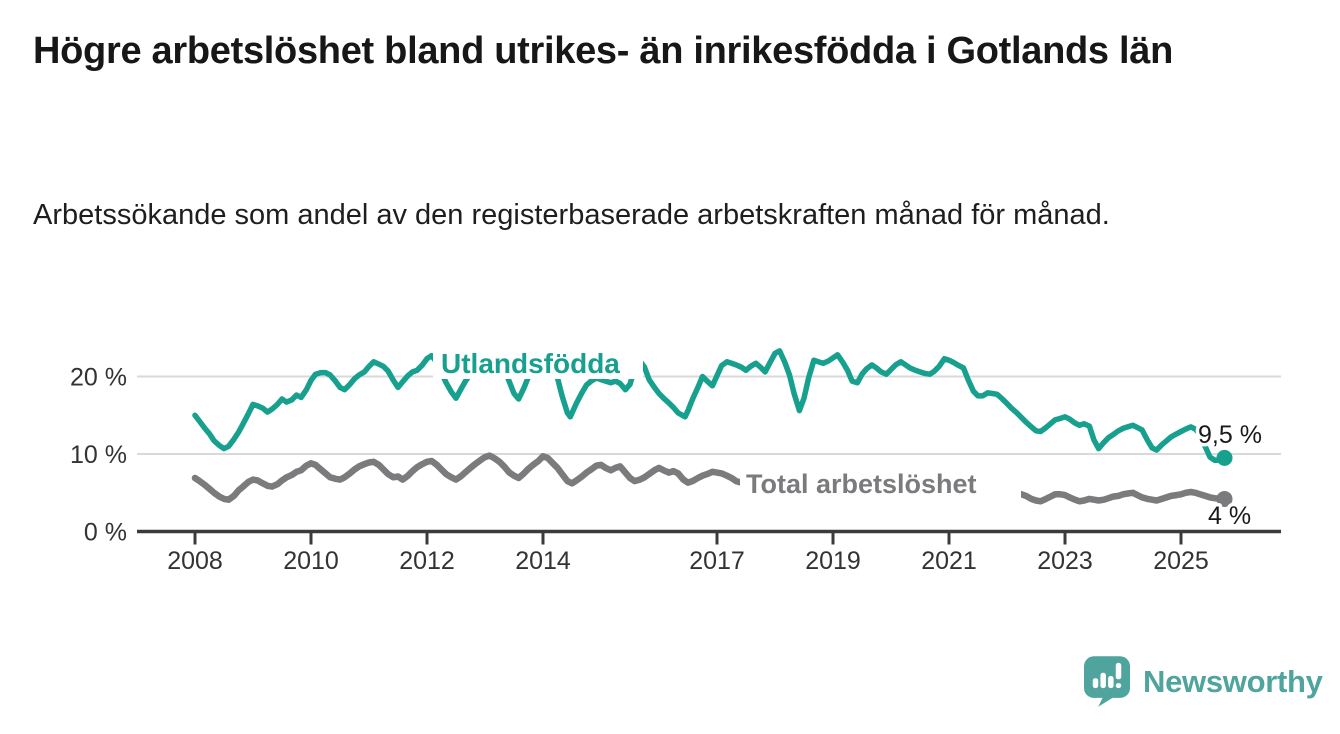 This screenshot has height=734, width=1340. Describe the element at coordinates (98, 455) in the screenshot. I see `y-axis-label-10-percent: 10 %` at that location.